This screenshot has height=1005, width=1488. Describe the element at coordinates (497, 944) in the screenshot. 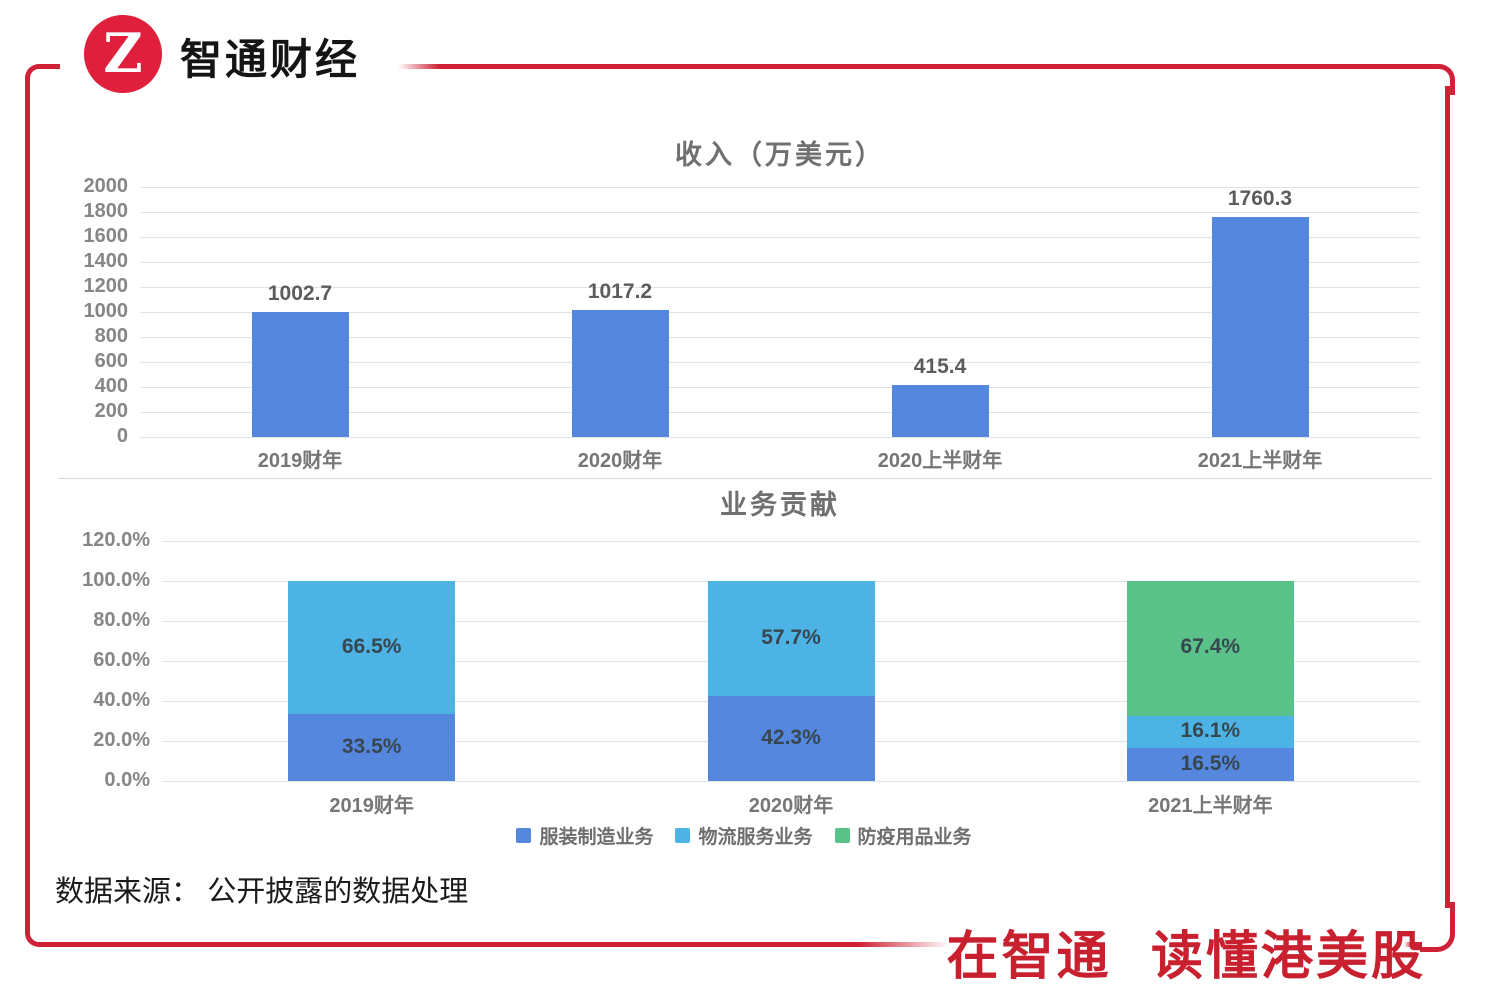

I see `frame-bottom-edge` at that location.